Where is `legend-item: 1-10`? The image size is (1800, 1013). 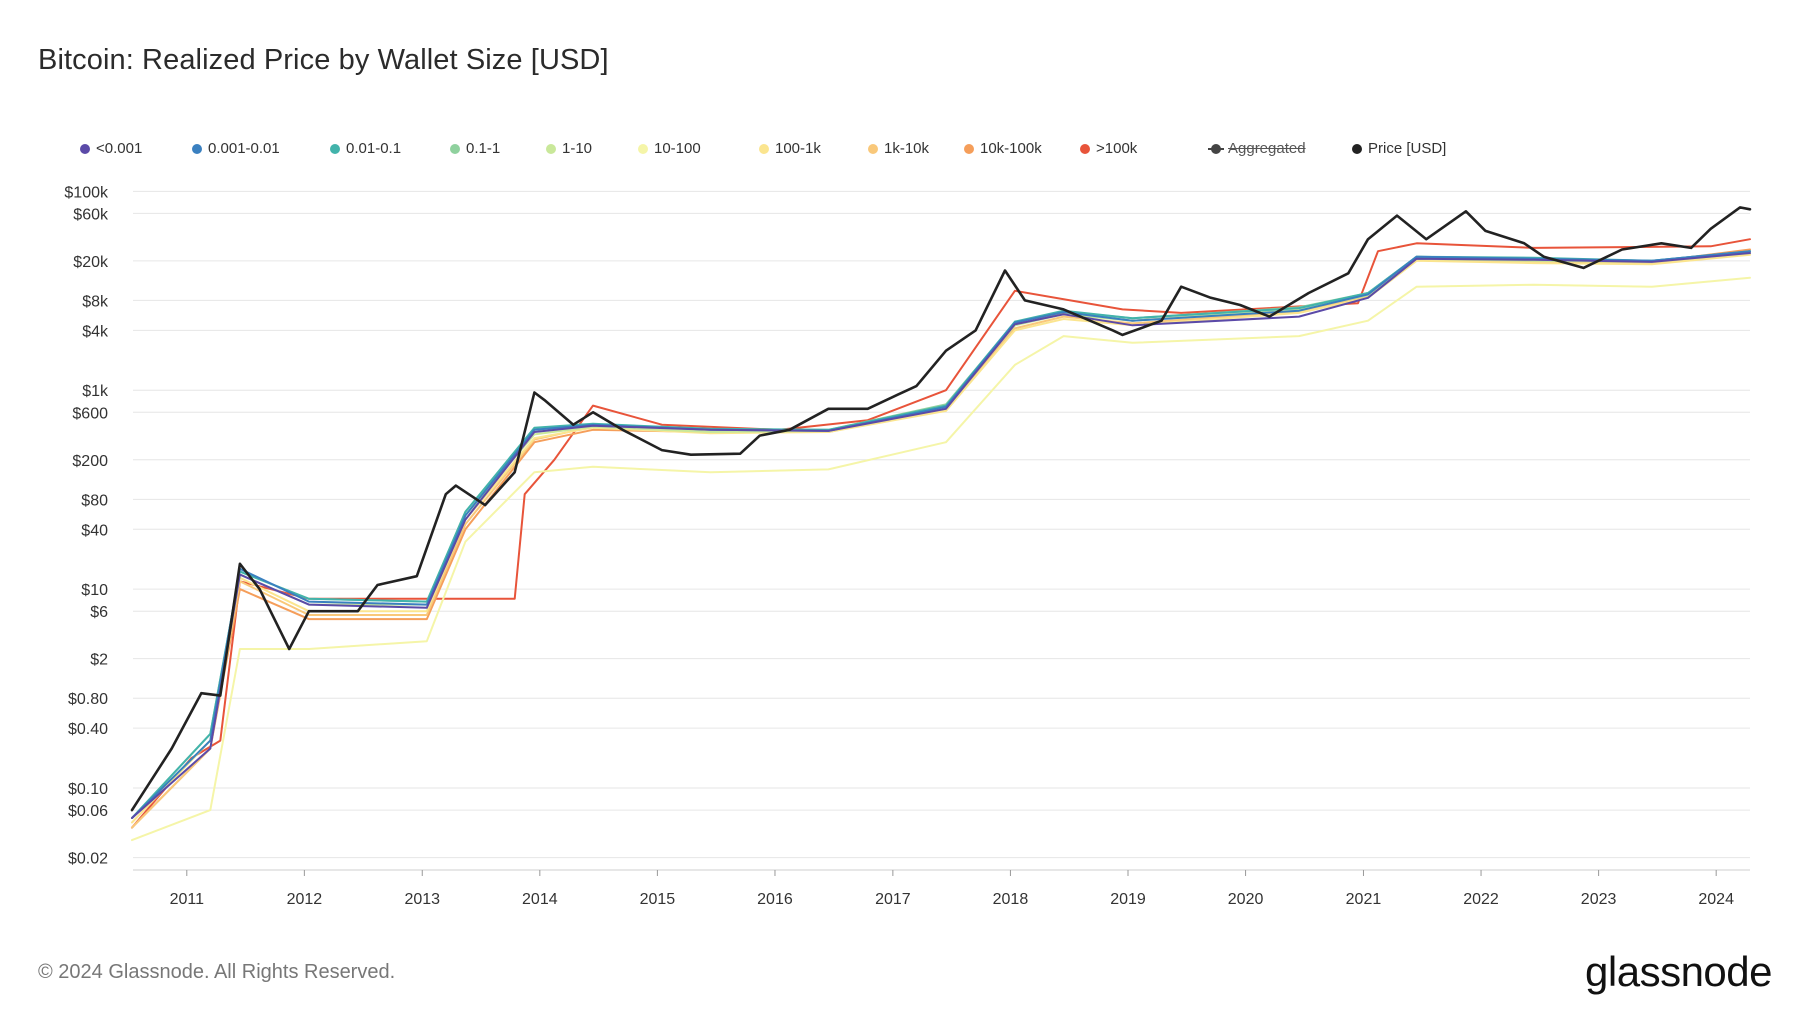 legend-item: 1-10 is located at coordinates (569, 148).